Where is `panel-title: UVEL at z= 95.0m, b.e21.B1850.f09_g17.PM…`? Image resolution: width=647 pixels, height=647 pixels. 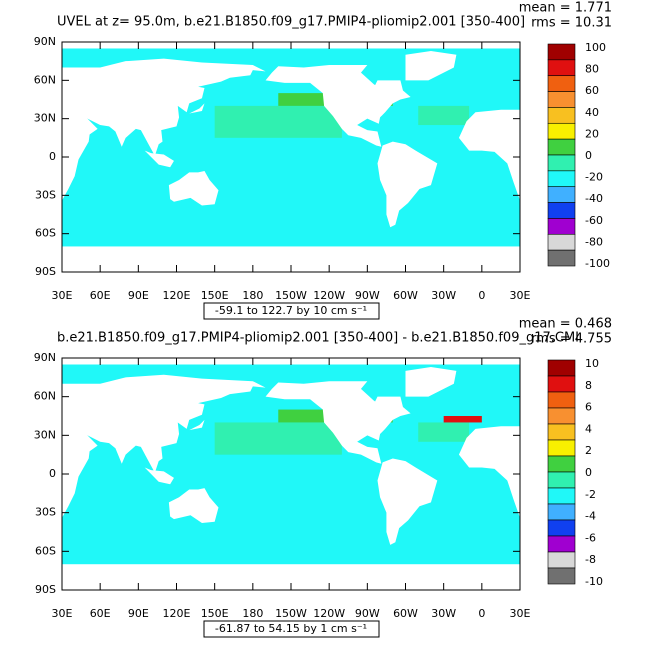
panel-title: UVEL at z= 95.0m, b.e21.B1850.f09_g17.PM… is located at coordinates (291, 22).